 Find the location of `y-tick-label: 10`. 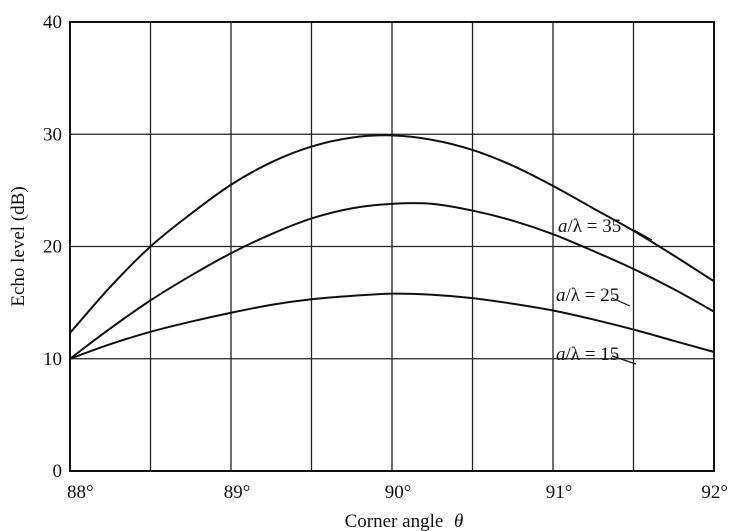

y-tick-label: 10 is located at coordinates (52, 359).